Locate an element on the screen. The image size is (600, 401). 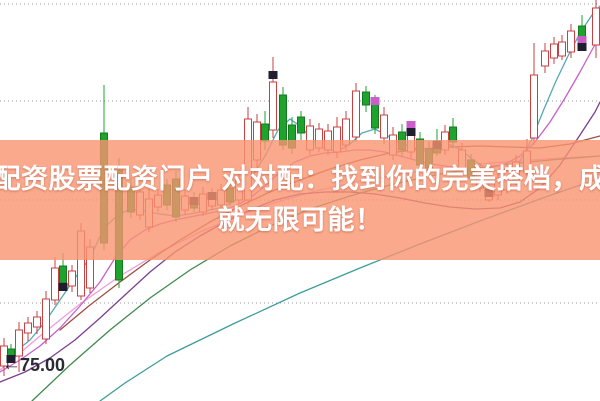
left-arrow-icon: ← is located at coordinates (11, 364).